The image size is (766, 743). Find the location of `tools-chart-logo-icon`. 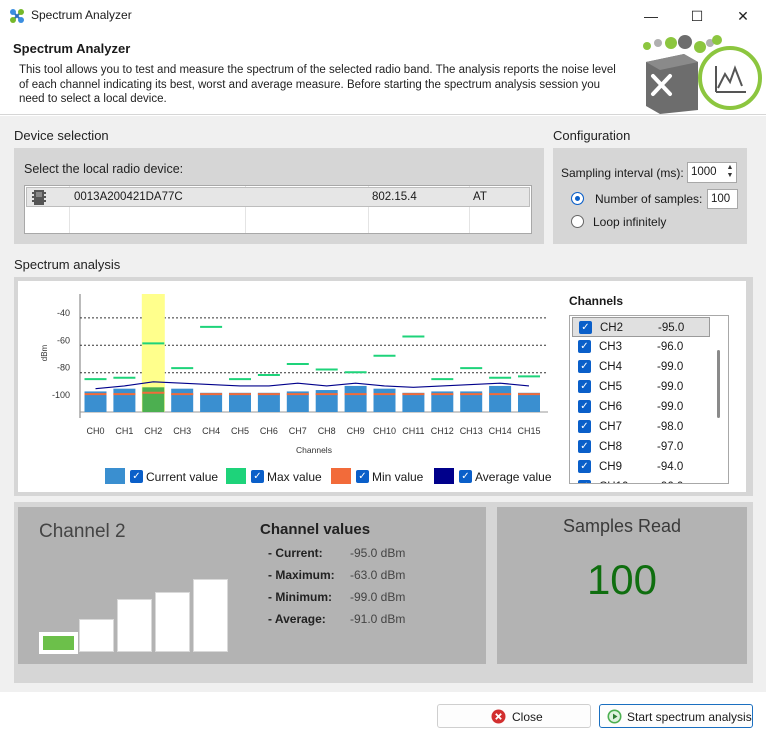

tools-chart-logo-icon is located at coordinates (702, 74).